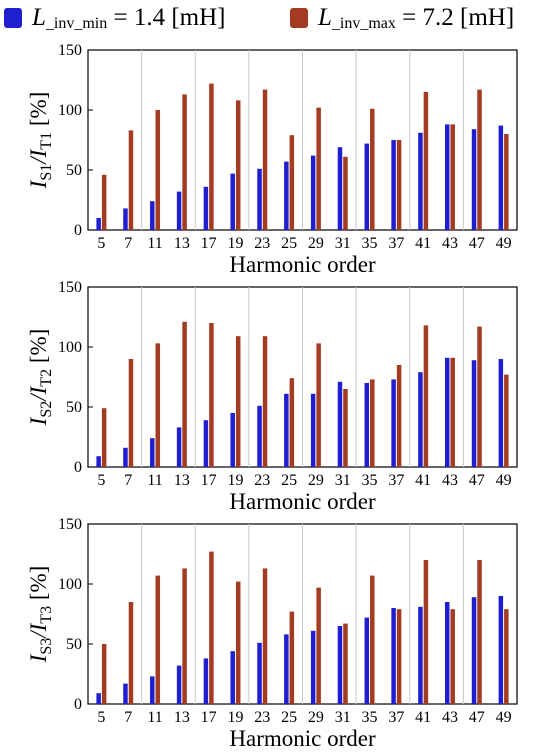  What do you see at coordinates (447, 412) in the screenshot?
I see `bar-l-inv-min-h43` at bounding box center [447, 412].